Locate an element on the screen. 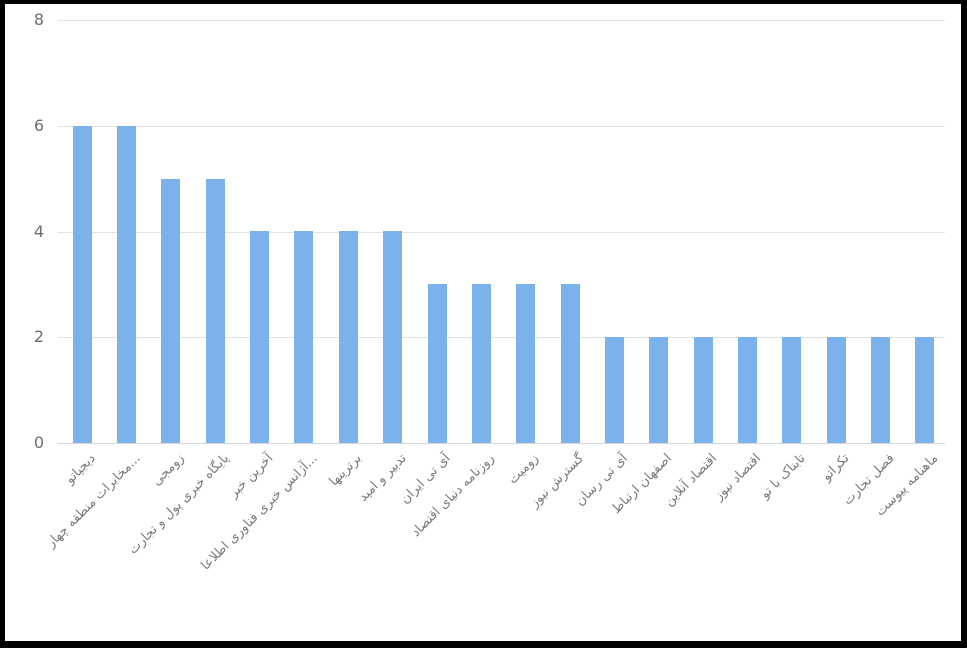 Image resolution: width=967 pixels, height=648 pixels. y-tick-label: 8 is located at coordinates (38, 19).